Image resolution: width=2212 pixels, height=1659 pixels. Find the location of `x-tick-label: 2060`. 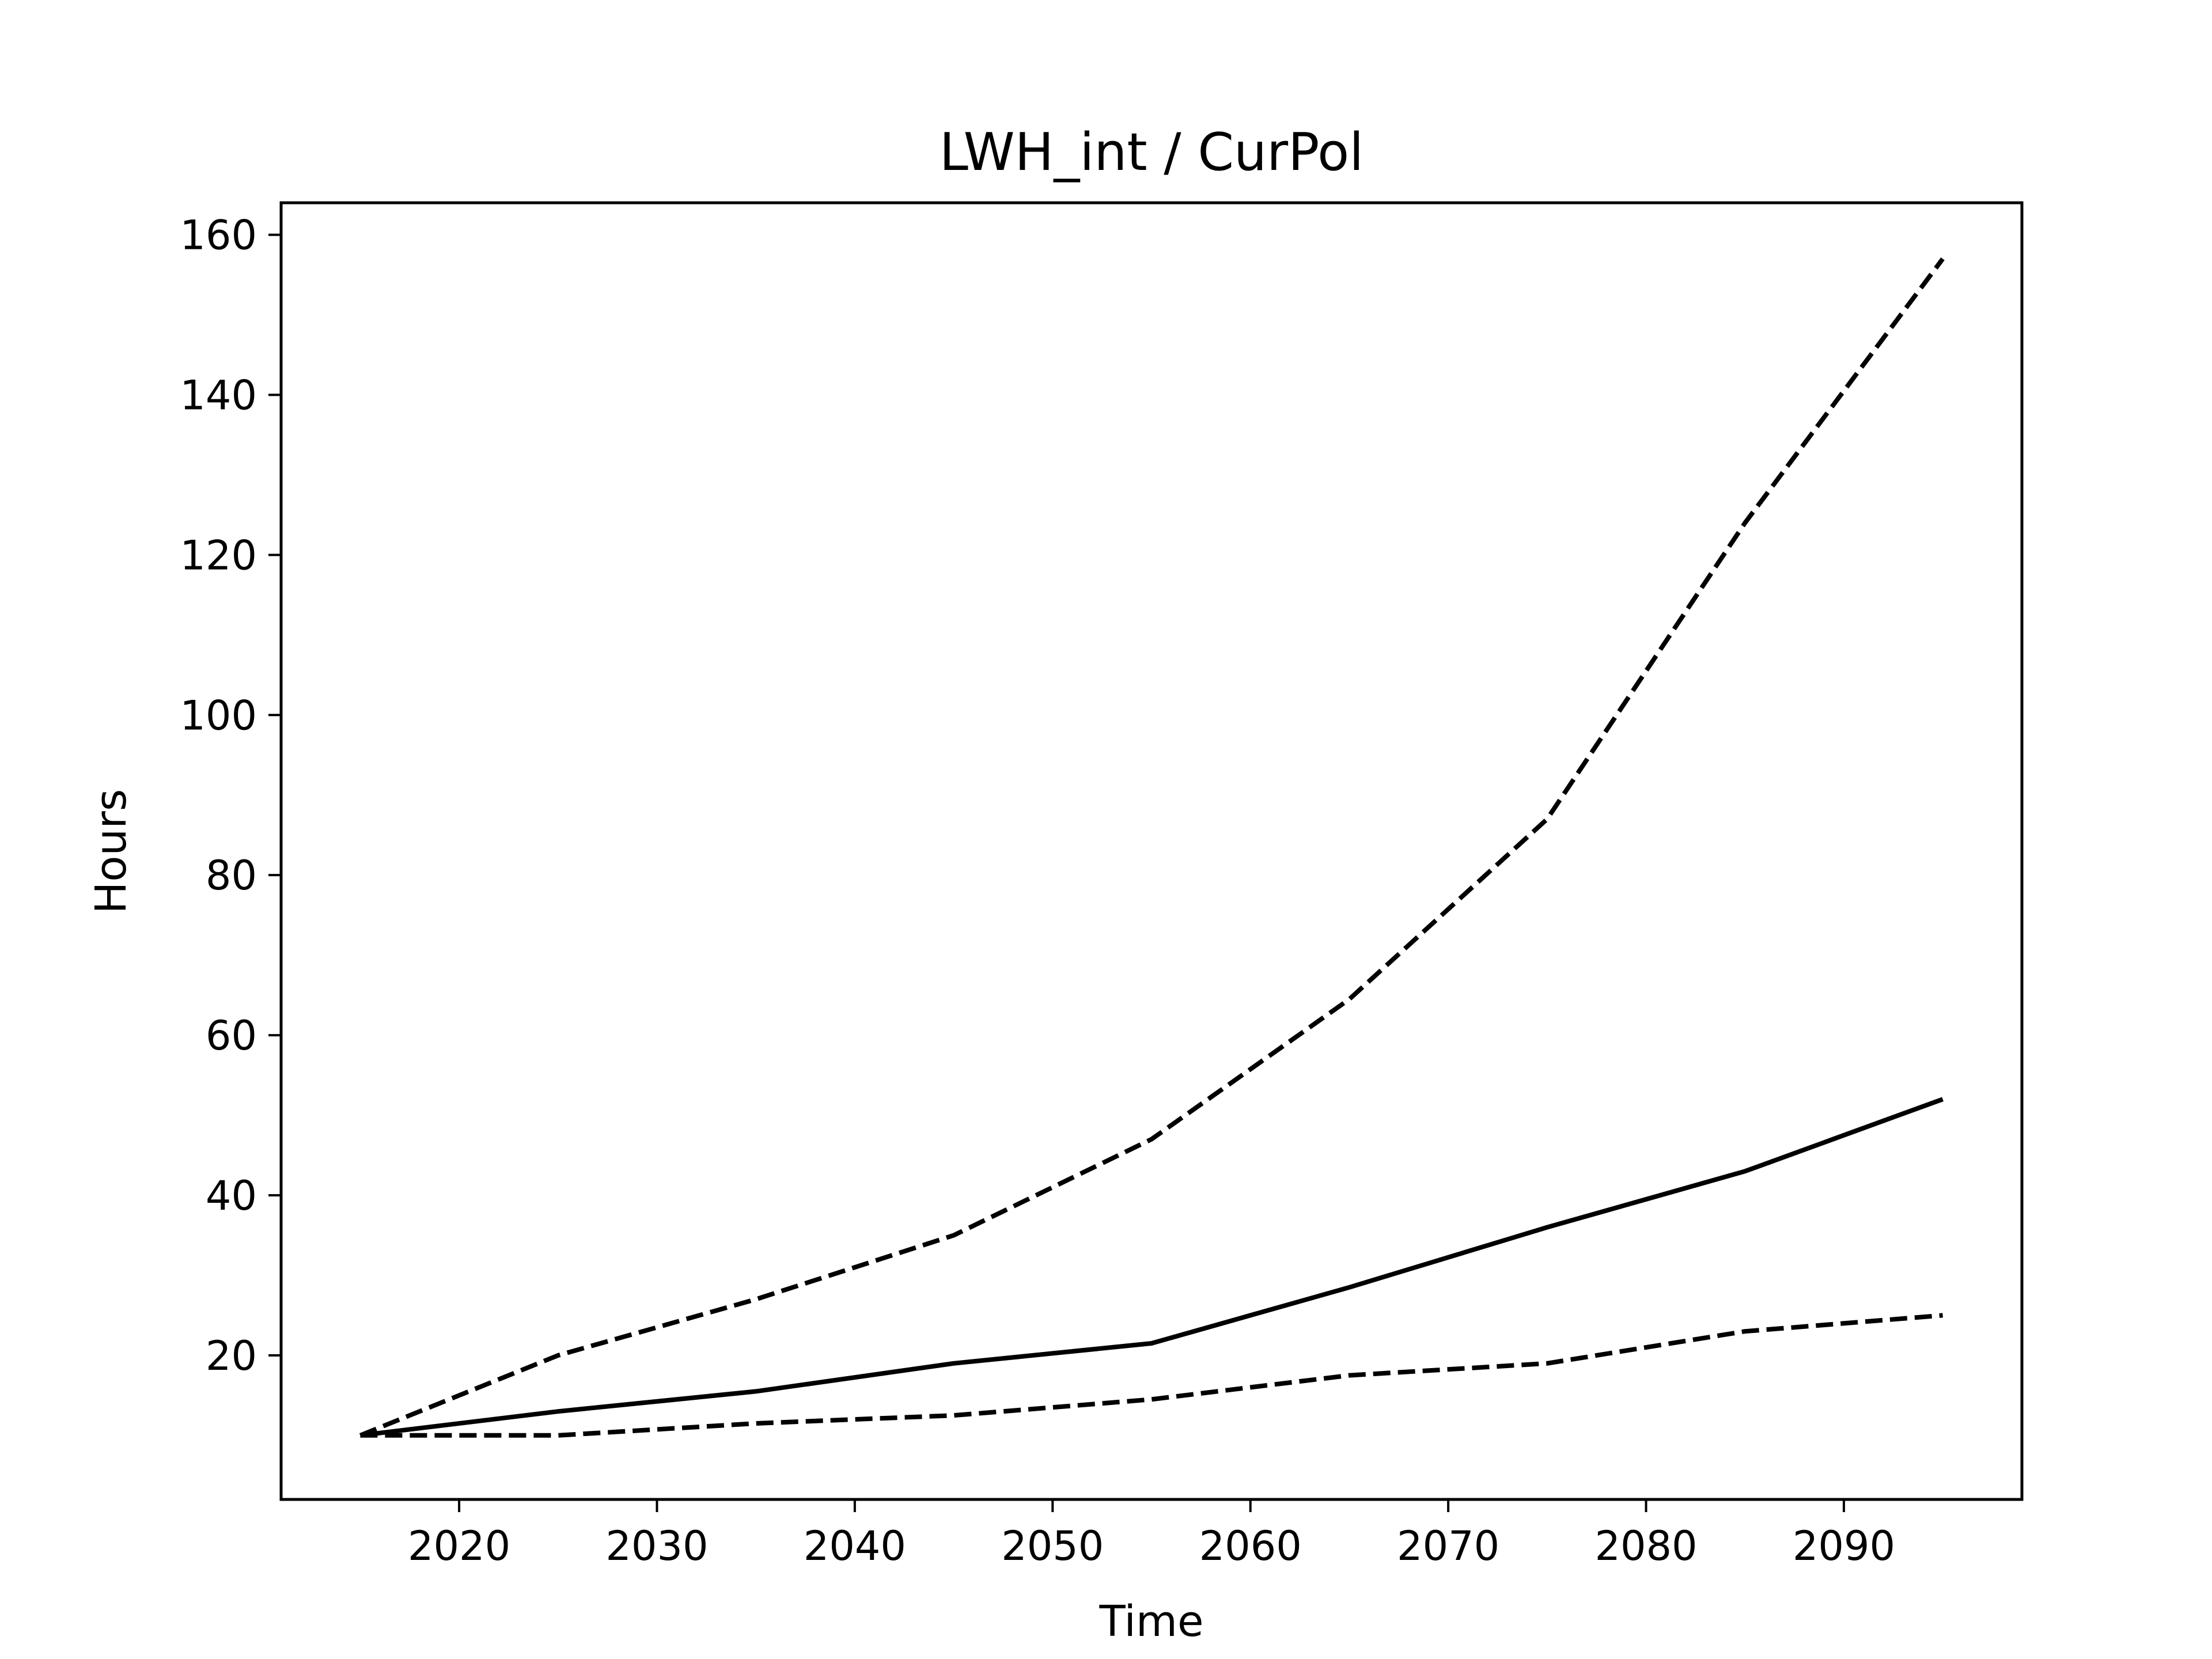

x-tick-label: 2060 is located at coordinates (1250, 1546).